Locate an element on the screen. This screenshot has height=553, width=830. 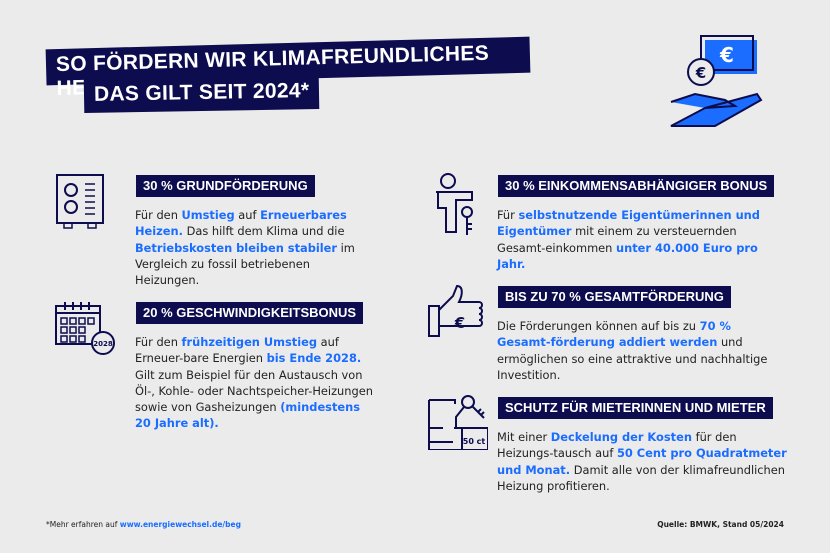
hand-money-icon: € € is located at coordinates (716, 81).